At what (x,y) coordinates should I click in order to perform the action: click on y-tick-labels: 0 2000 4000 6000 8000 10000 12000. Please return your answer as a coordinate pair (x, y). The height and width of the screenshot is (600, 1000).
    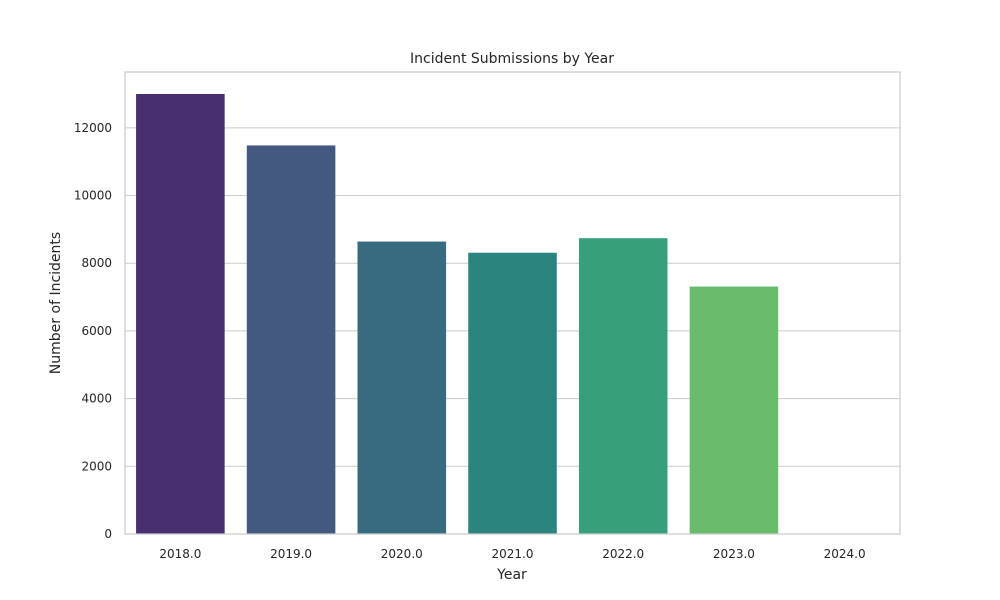
    Looking at the image, I should click on (93, 331).